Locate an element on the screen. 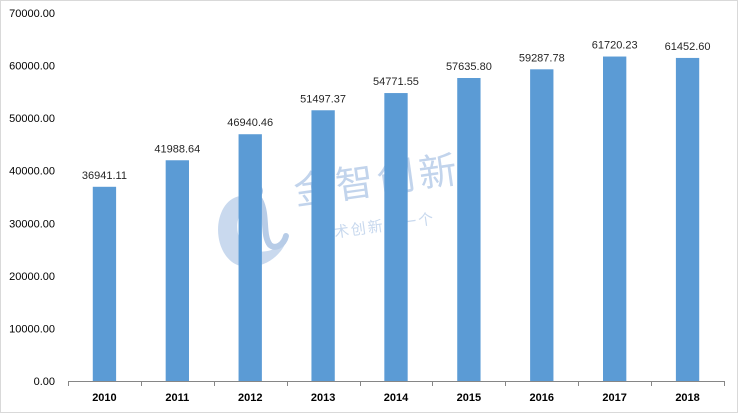 The height and width of the screenshot is (413, 738). y-tick-label: 20000.00 is located at coordinates (32, 277).